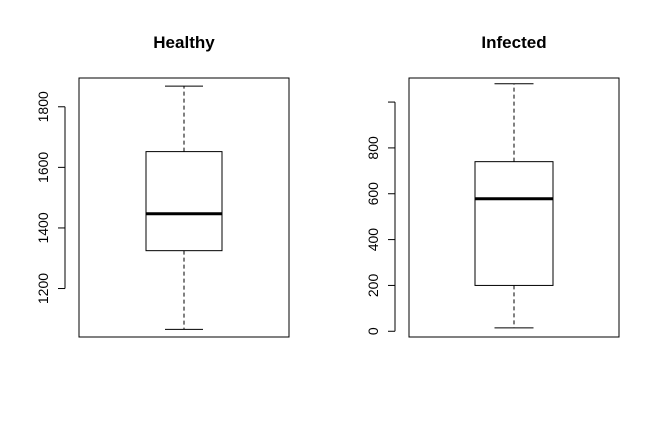  What do you see at coordinates (373, 240) in the screenshot?
I see `y-tick-label: 400` at bounding box center [373, 240].